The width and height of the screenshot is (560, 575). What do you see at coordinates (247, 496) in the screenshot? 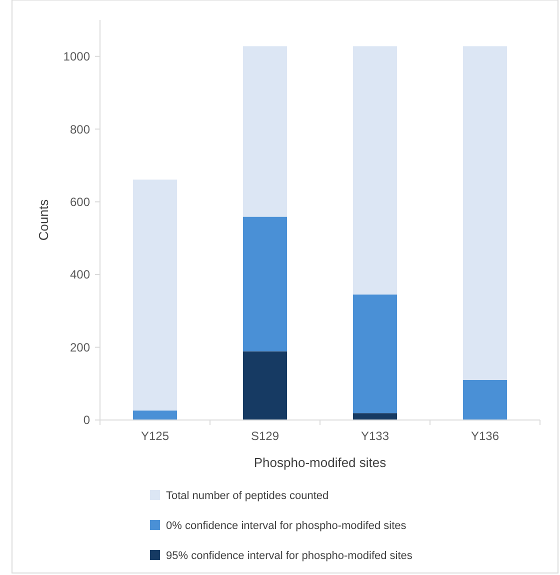
I see `legend-label: Total number of peptides counted` at bounding box center [247, 496].